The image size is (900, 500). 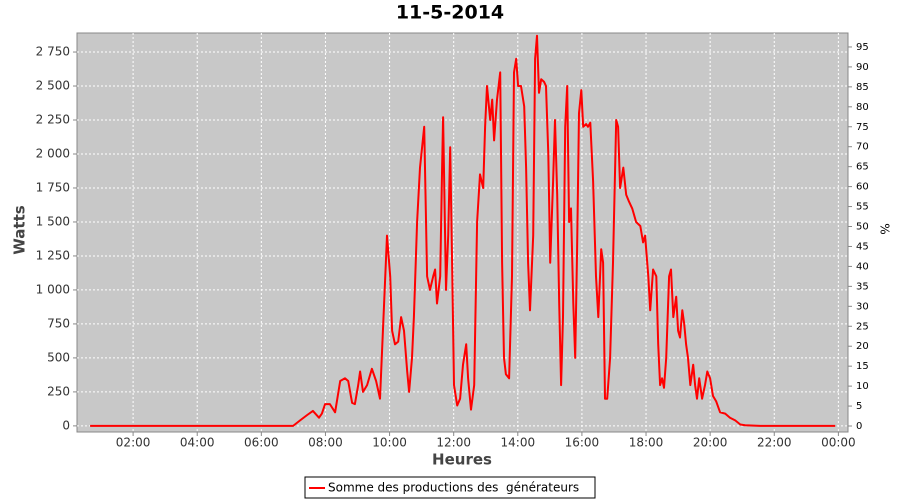 I want to click on x-tick-label: 06:00, so click(x=261, y=443).